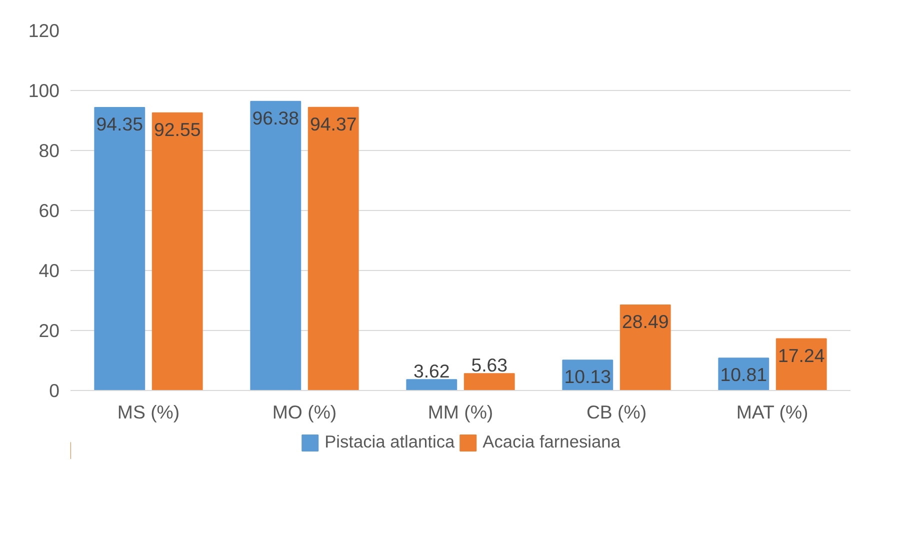  What do you see at coordinates (275, 117) in the screenshot?
I see `data-label: 96.38` at bounding box center [275, 117].